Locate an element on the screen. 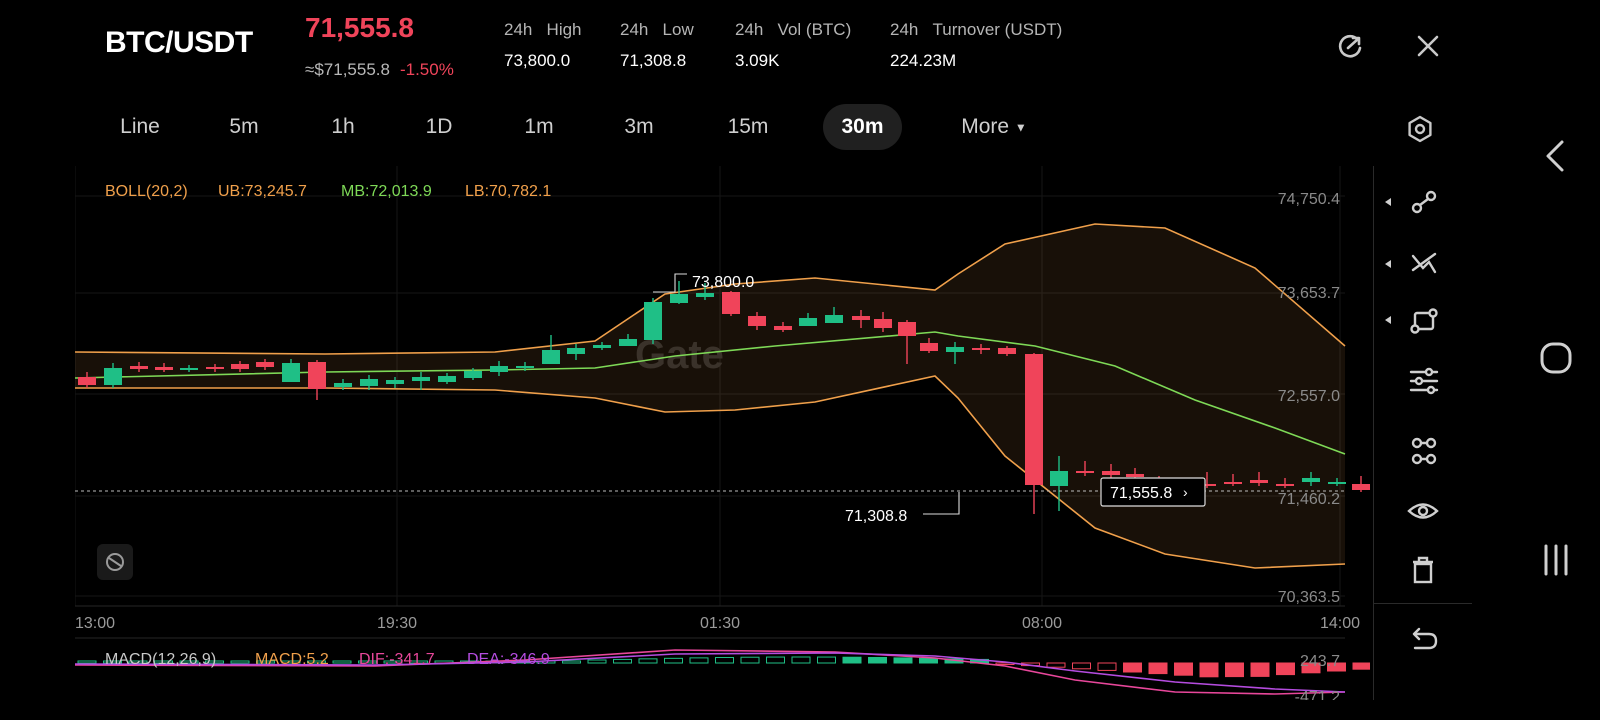 The image size is (1600, 720). tab-3m: 3m is located at coordinates (639, 126).